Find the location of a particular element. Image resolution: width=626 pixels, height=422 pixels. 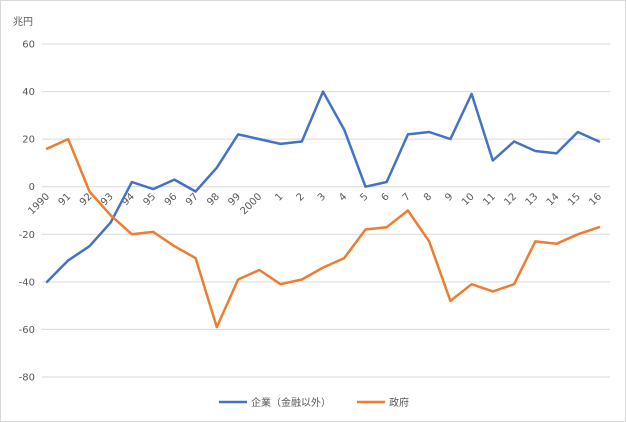

x-tick-label: 15 is located at coordinates (574, 199).